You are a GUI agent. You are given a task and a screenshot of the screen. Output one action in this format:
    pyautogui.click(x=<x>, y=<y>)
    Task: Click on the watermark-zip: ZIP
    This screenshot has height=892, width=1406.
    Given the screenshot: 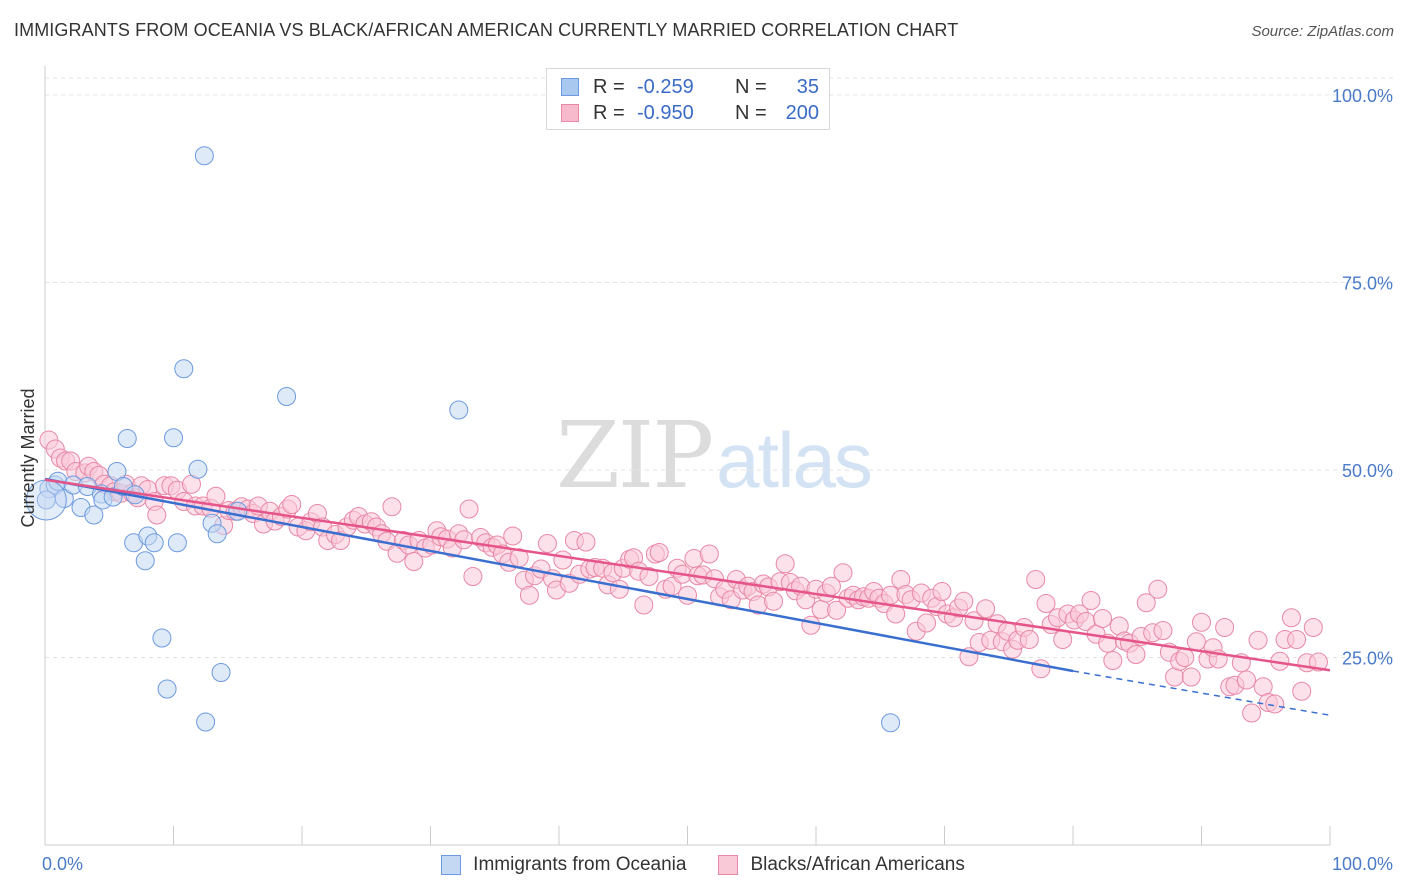 What is the action you would take?
    pyautogui.click(x=635, y=455)
    